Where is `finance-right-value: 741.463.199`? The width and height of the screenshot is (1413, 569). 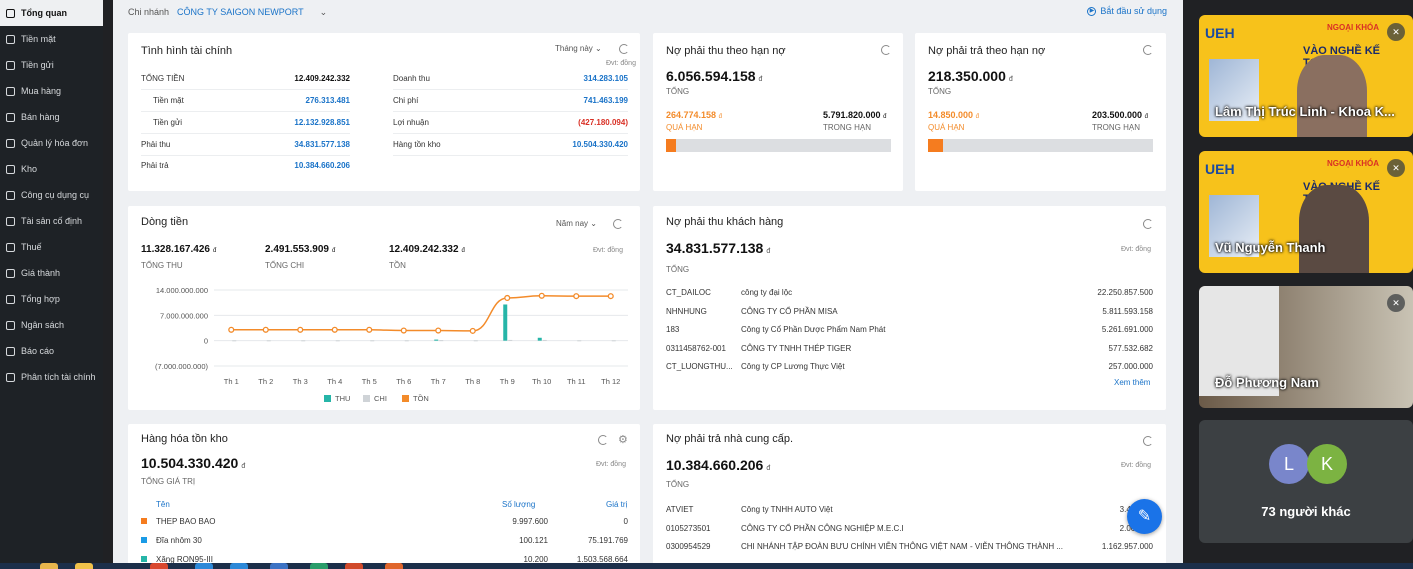
finance-right-value: 741.463.199 is located at coordinates (606, 100).